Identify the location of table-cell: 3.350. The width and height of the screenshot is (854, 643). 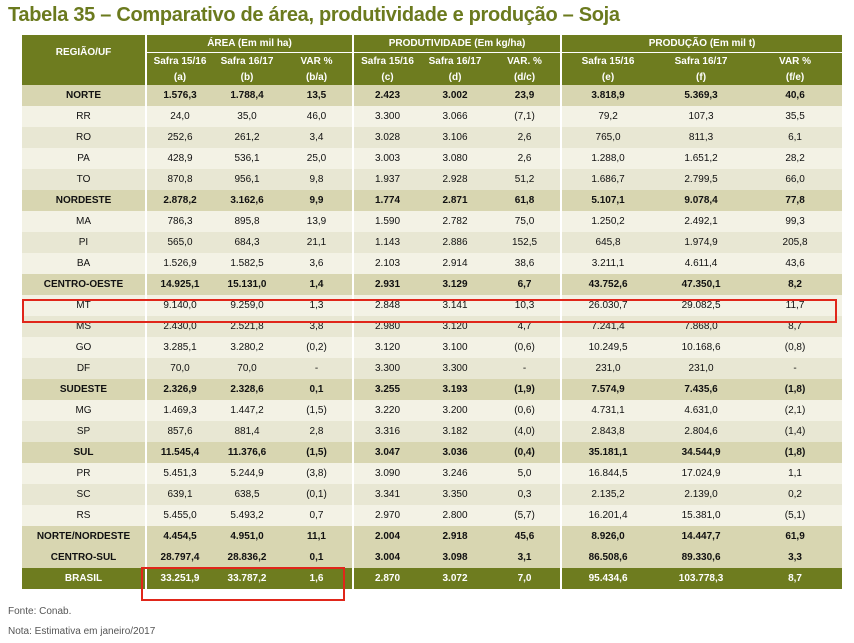
(455, 494).